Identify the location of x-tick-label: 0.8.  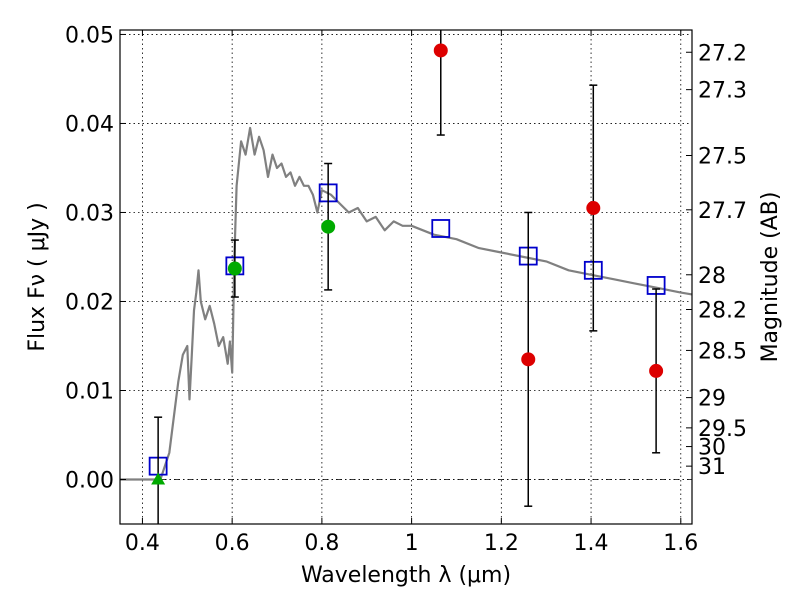
(321, 543).